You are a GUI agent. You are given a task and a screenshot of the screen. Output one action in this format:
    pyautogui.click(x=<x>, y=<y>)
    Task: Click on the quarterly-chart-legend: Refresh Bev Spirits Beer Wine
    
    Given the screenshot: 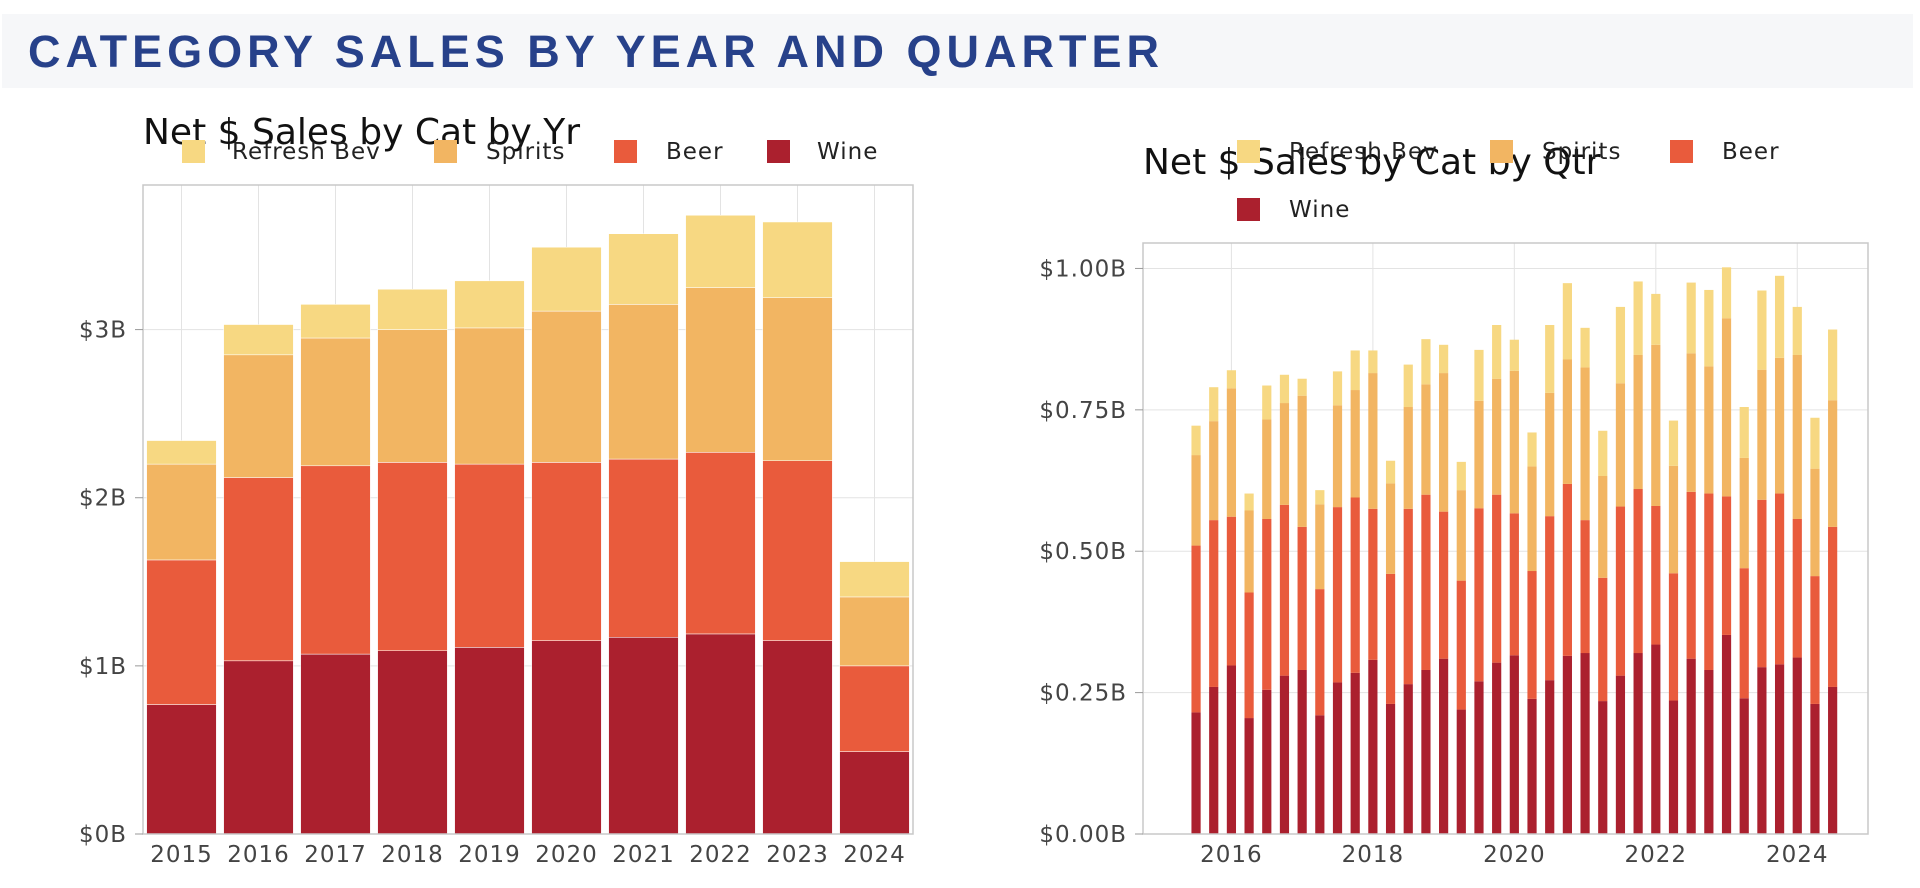 What is the action you would take?
    pyautogui.click(x=1508, y=181)
    